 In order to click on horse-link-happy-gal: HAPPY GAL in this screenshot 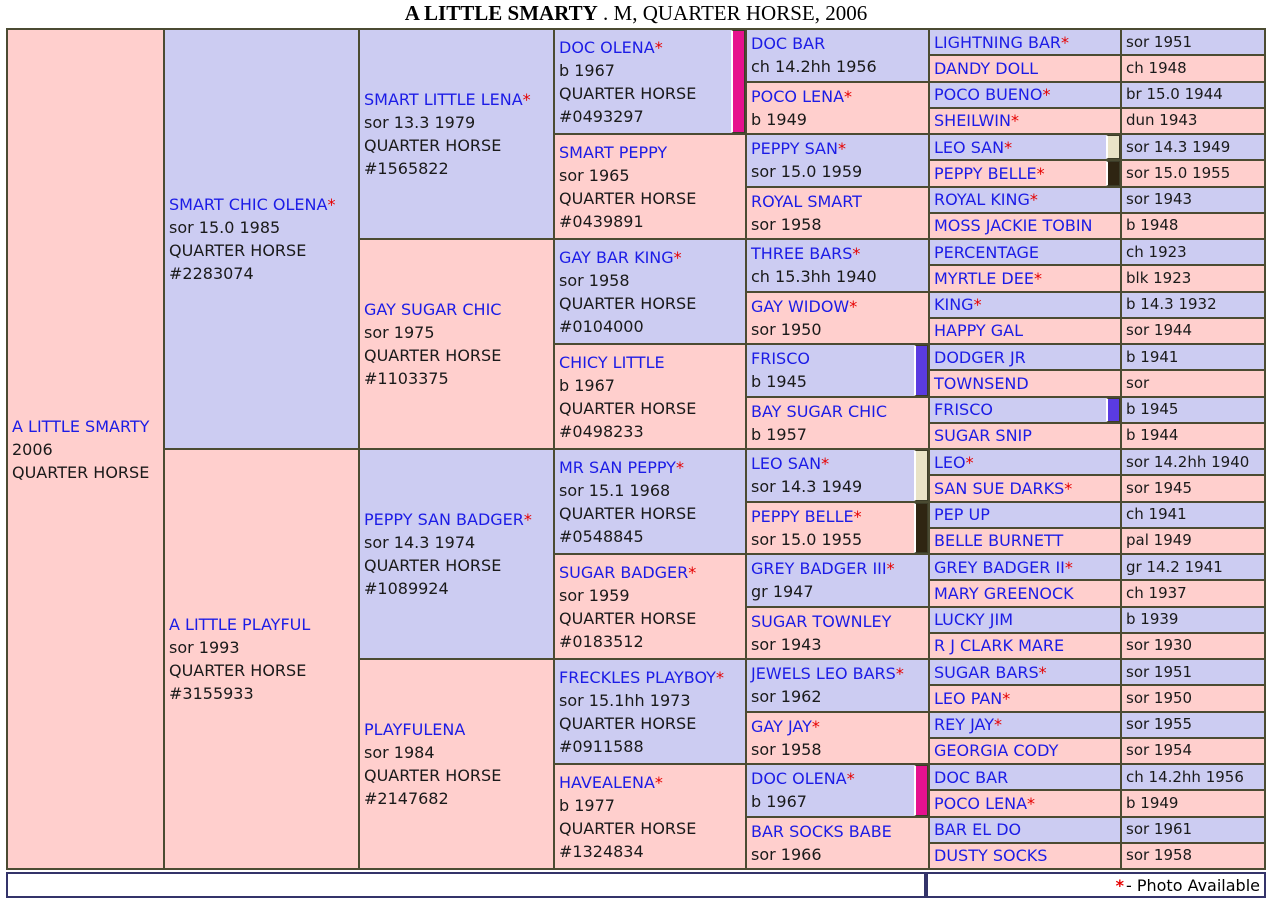, I will do `click(979, 331)`.